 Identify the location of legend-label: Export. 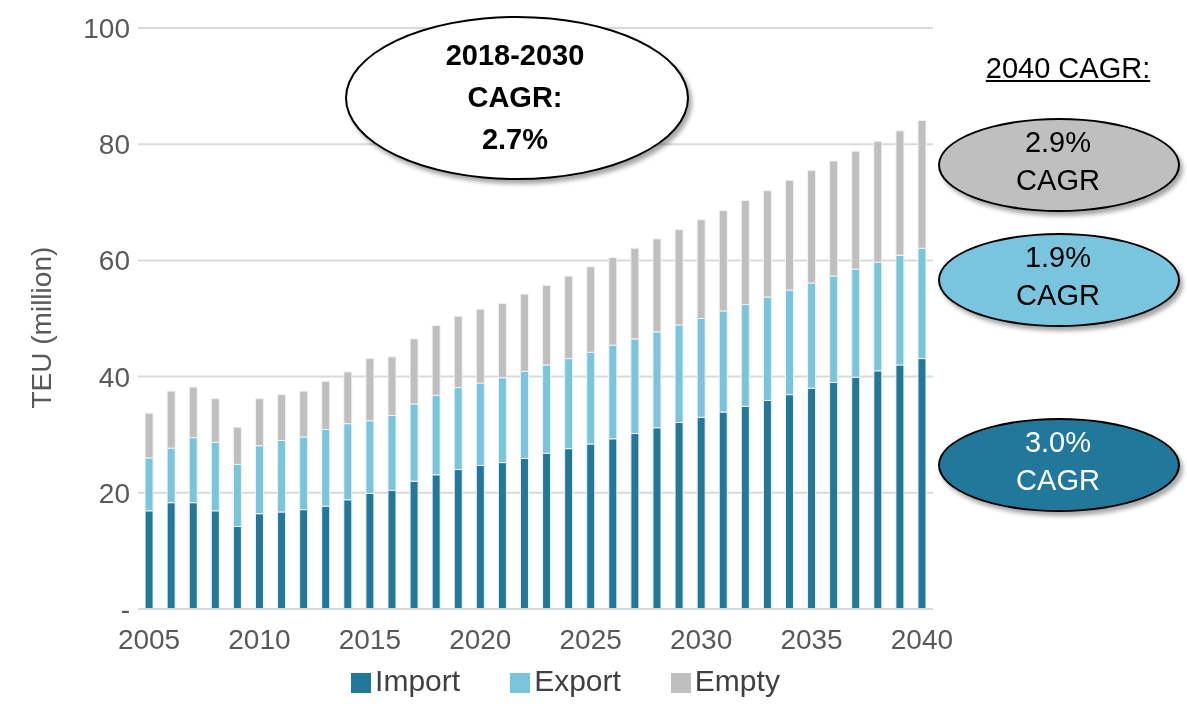
(577, 680).